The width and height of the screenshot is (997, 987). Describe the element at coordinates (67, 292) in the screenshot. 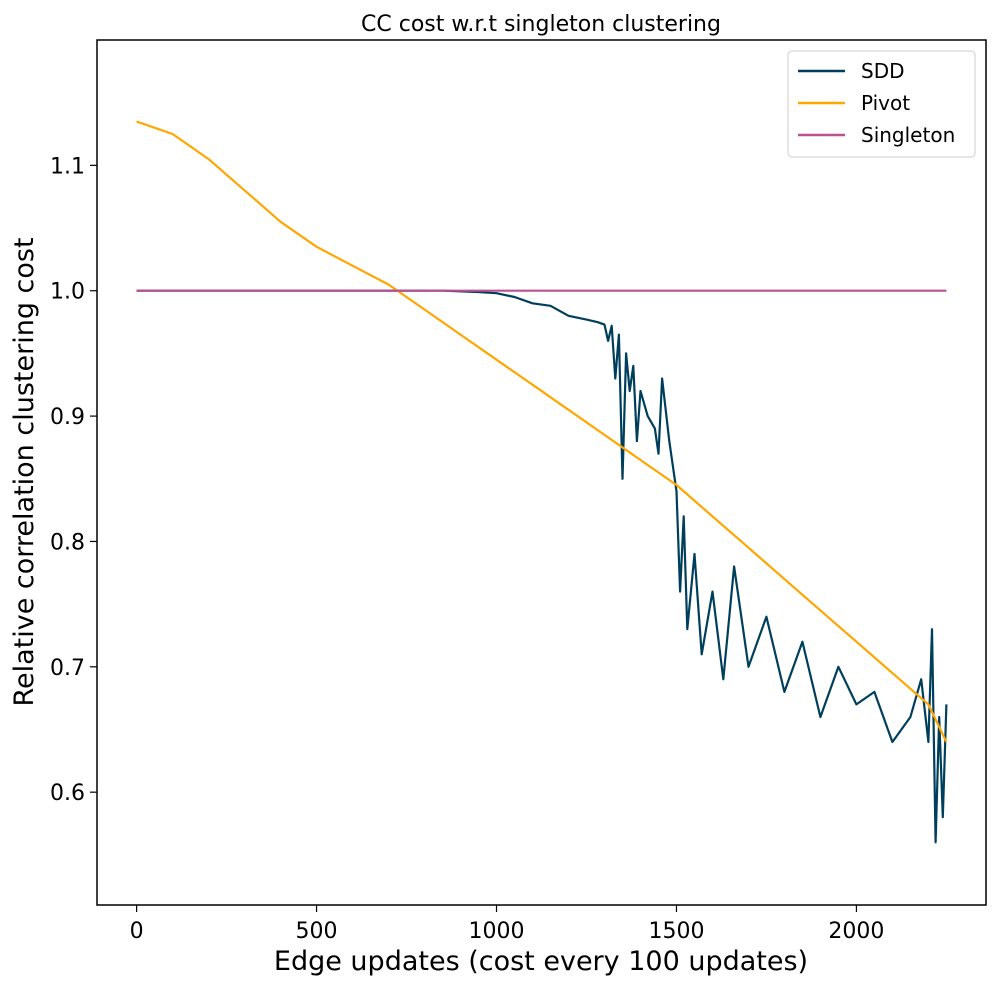

I see `y-tick-label: 1.0` at that location.